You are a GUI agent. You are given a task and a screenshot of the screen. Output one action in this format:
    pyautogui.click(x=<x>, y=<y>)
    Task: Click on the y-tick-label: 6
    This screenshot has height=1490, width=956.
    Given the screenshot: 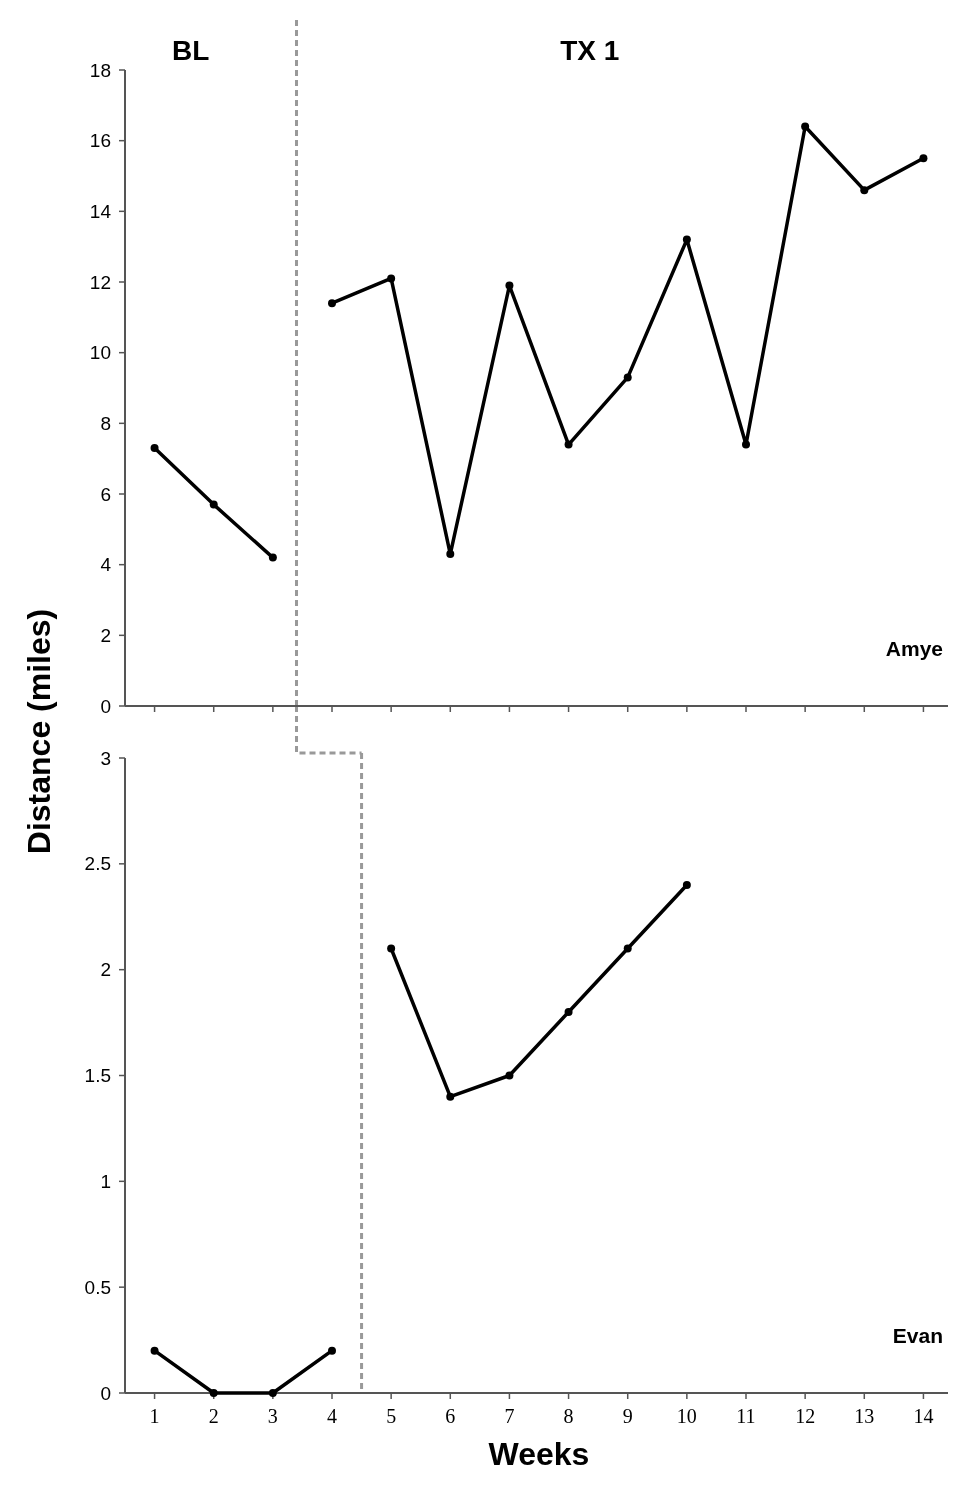 What is the action you would take?
    pyautogui.click(x=105, y=494)
    